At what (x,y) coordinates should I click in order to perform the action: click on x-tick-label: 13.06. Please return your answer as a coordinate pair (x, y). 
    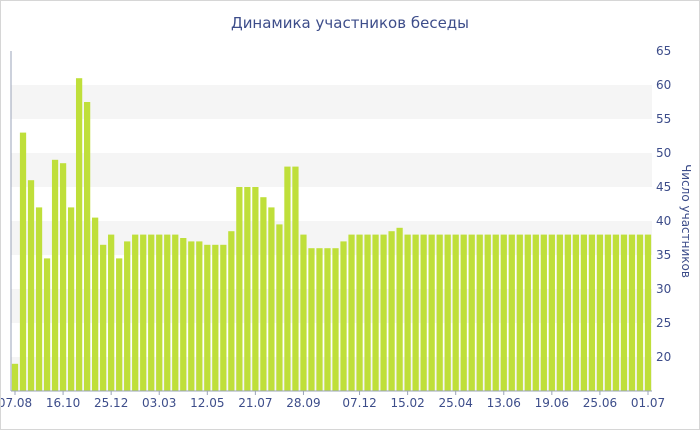
    Looking at the image, I should click on (504, 403).